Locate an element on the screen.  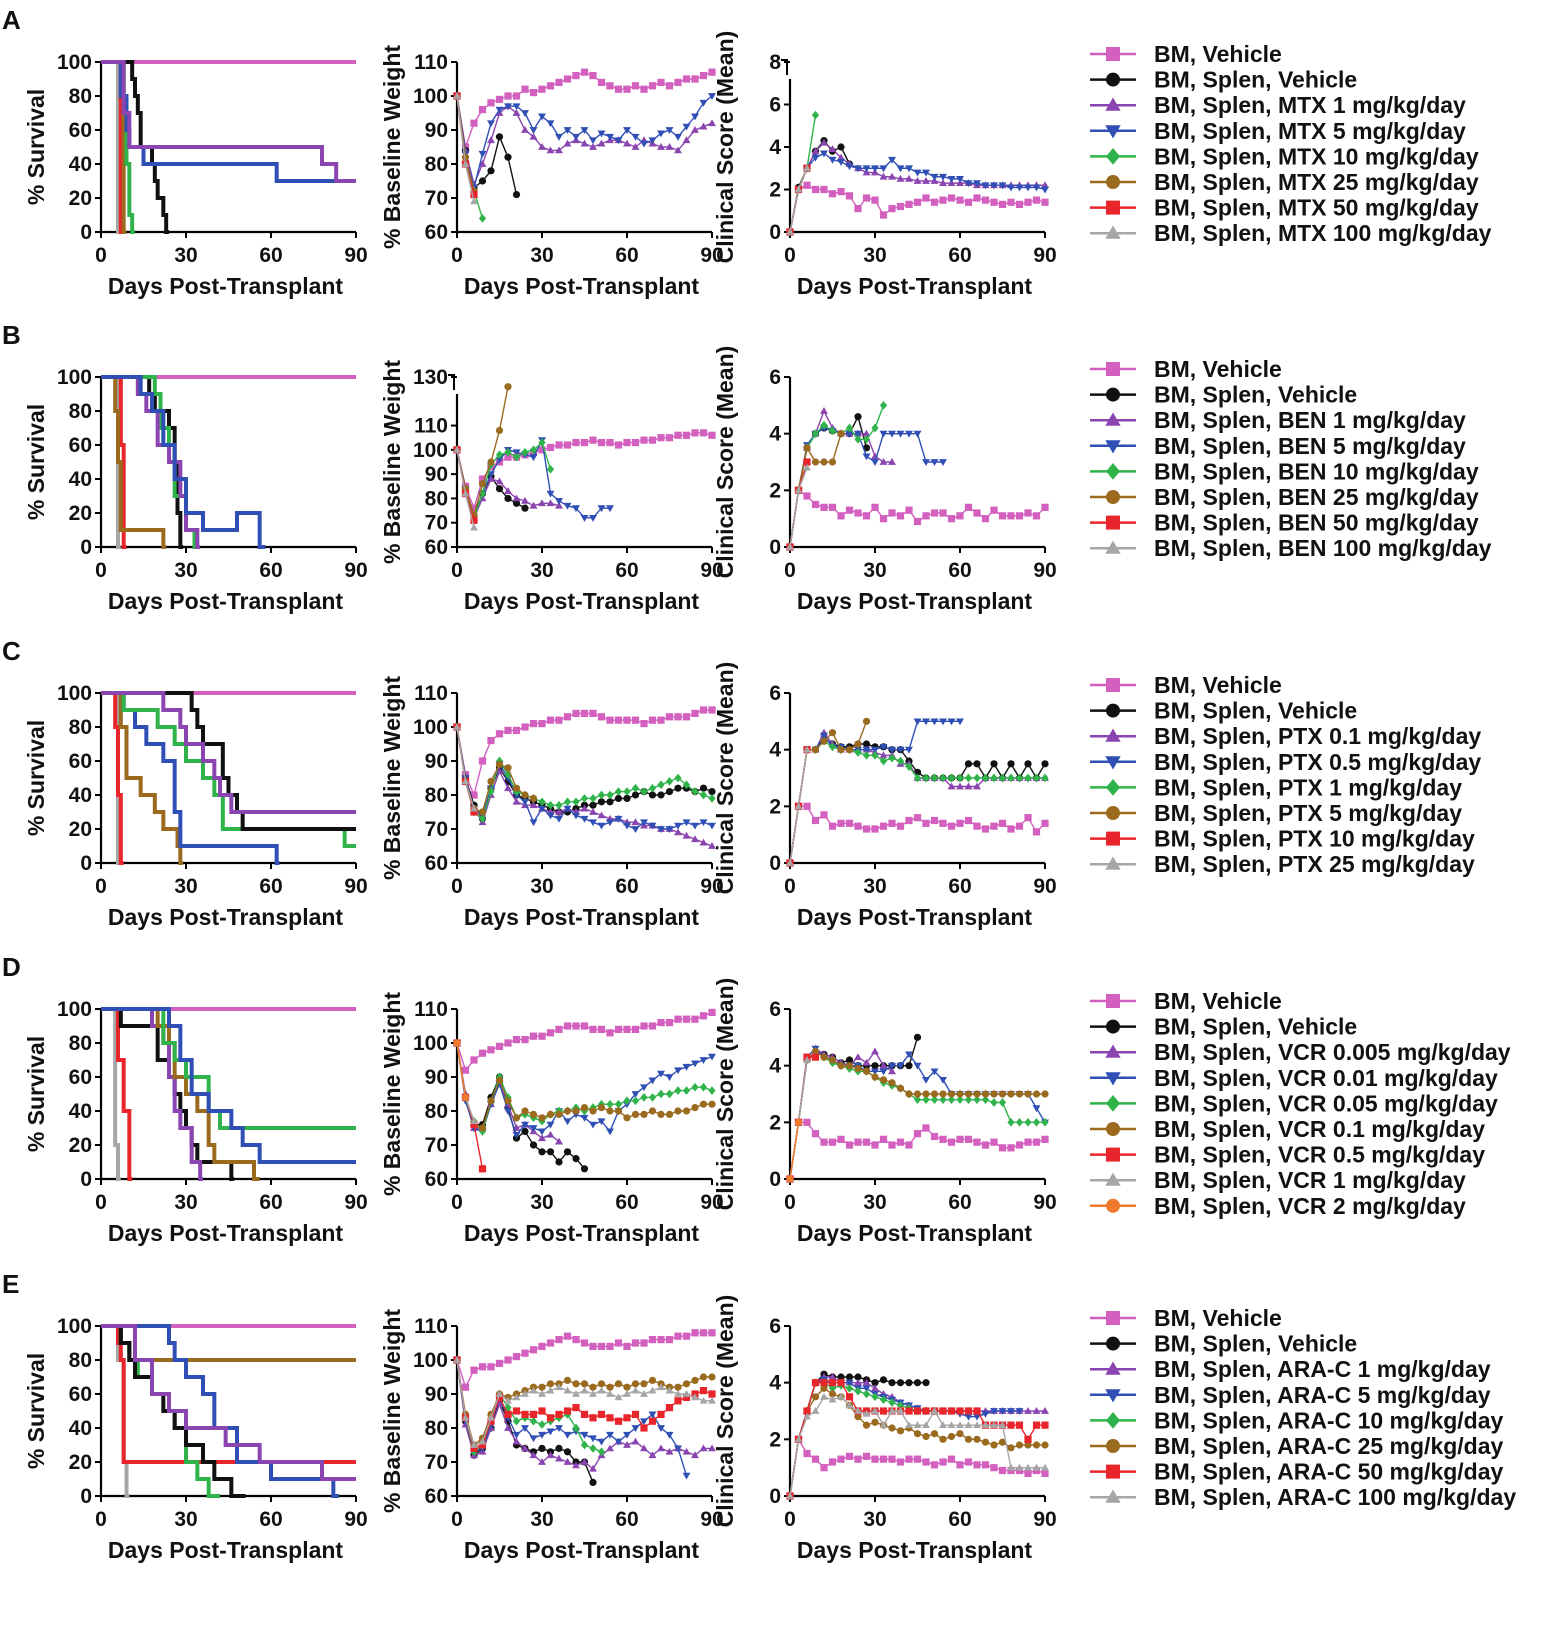
y-tick-label: 40 is located at coordinates (80, 795).